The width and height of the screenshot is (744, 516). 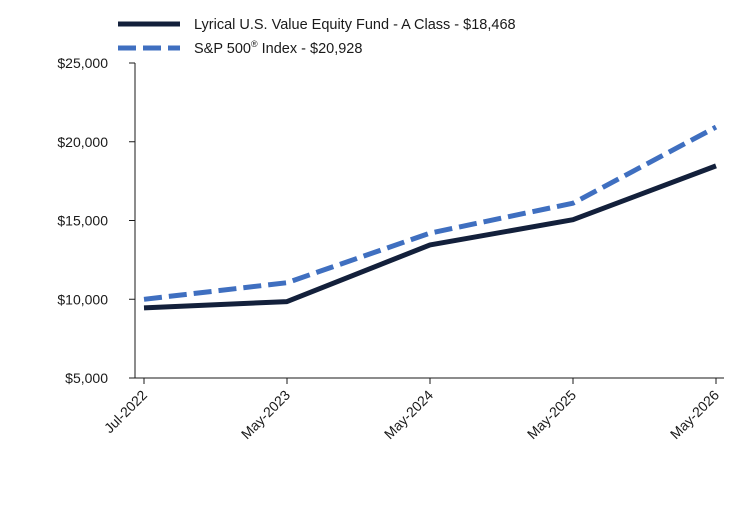 What do you see at coordinates (694, 414) in the screenshot?
I see `x-tick-label: May-2026` at bounding box center [694, 414].